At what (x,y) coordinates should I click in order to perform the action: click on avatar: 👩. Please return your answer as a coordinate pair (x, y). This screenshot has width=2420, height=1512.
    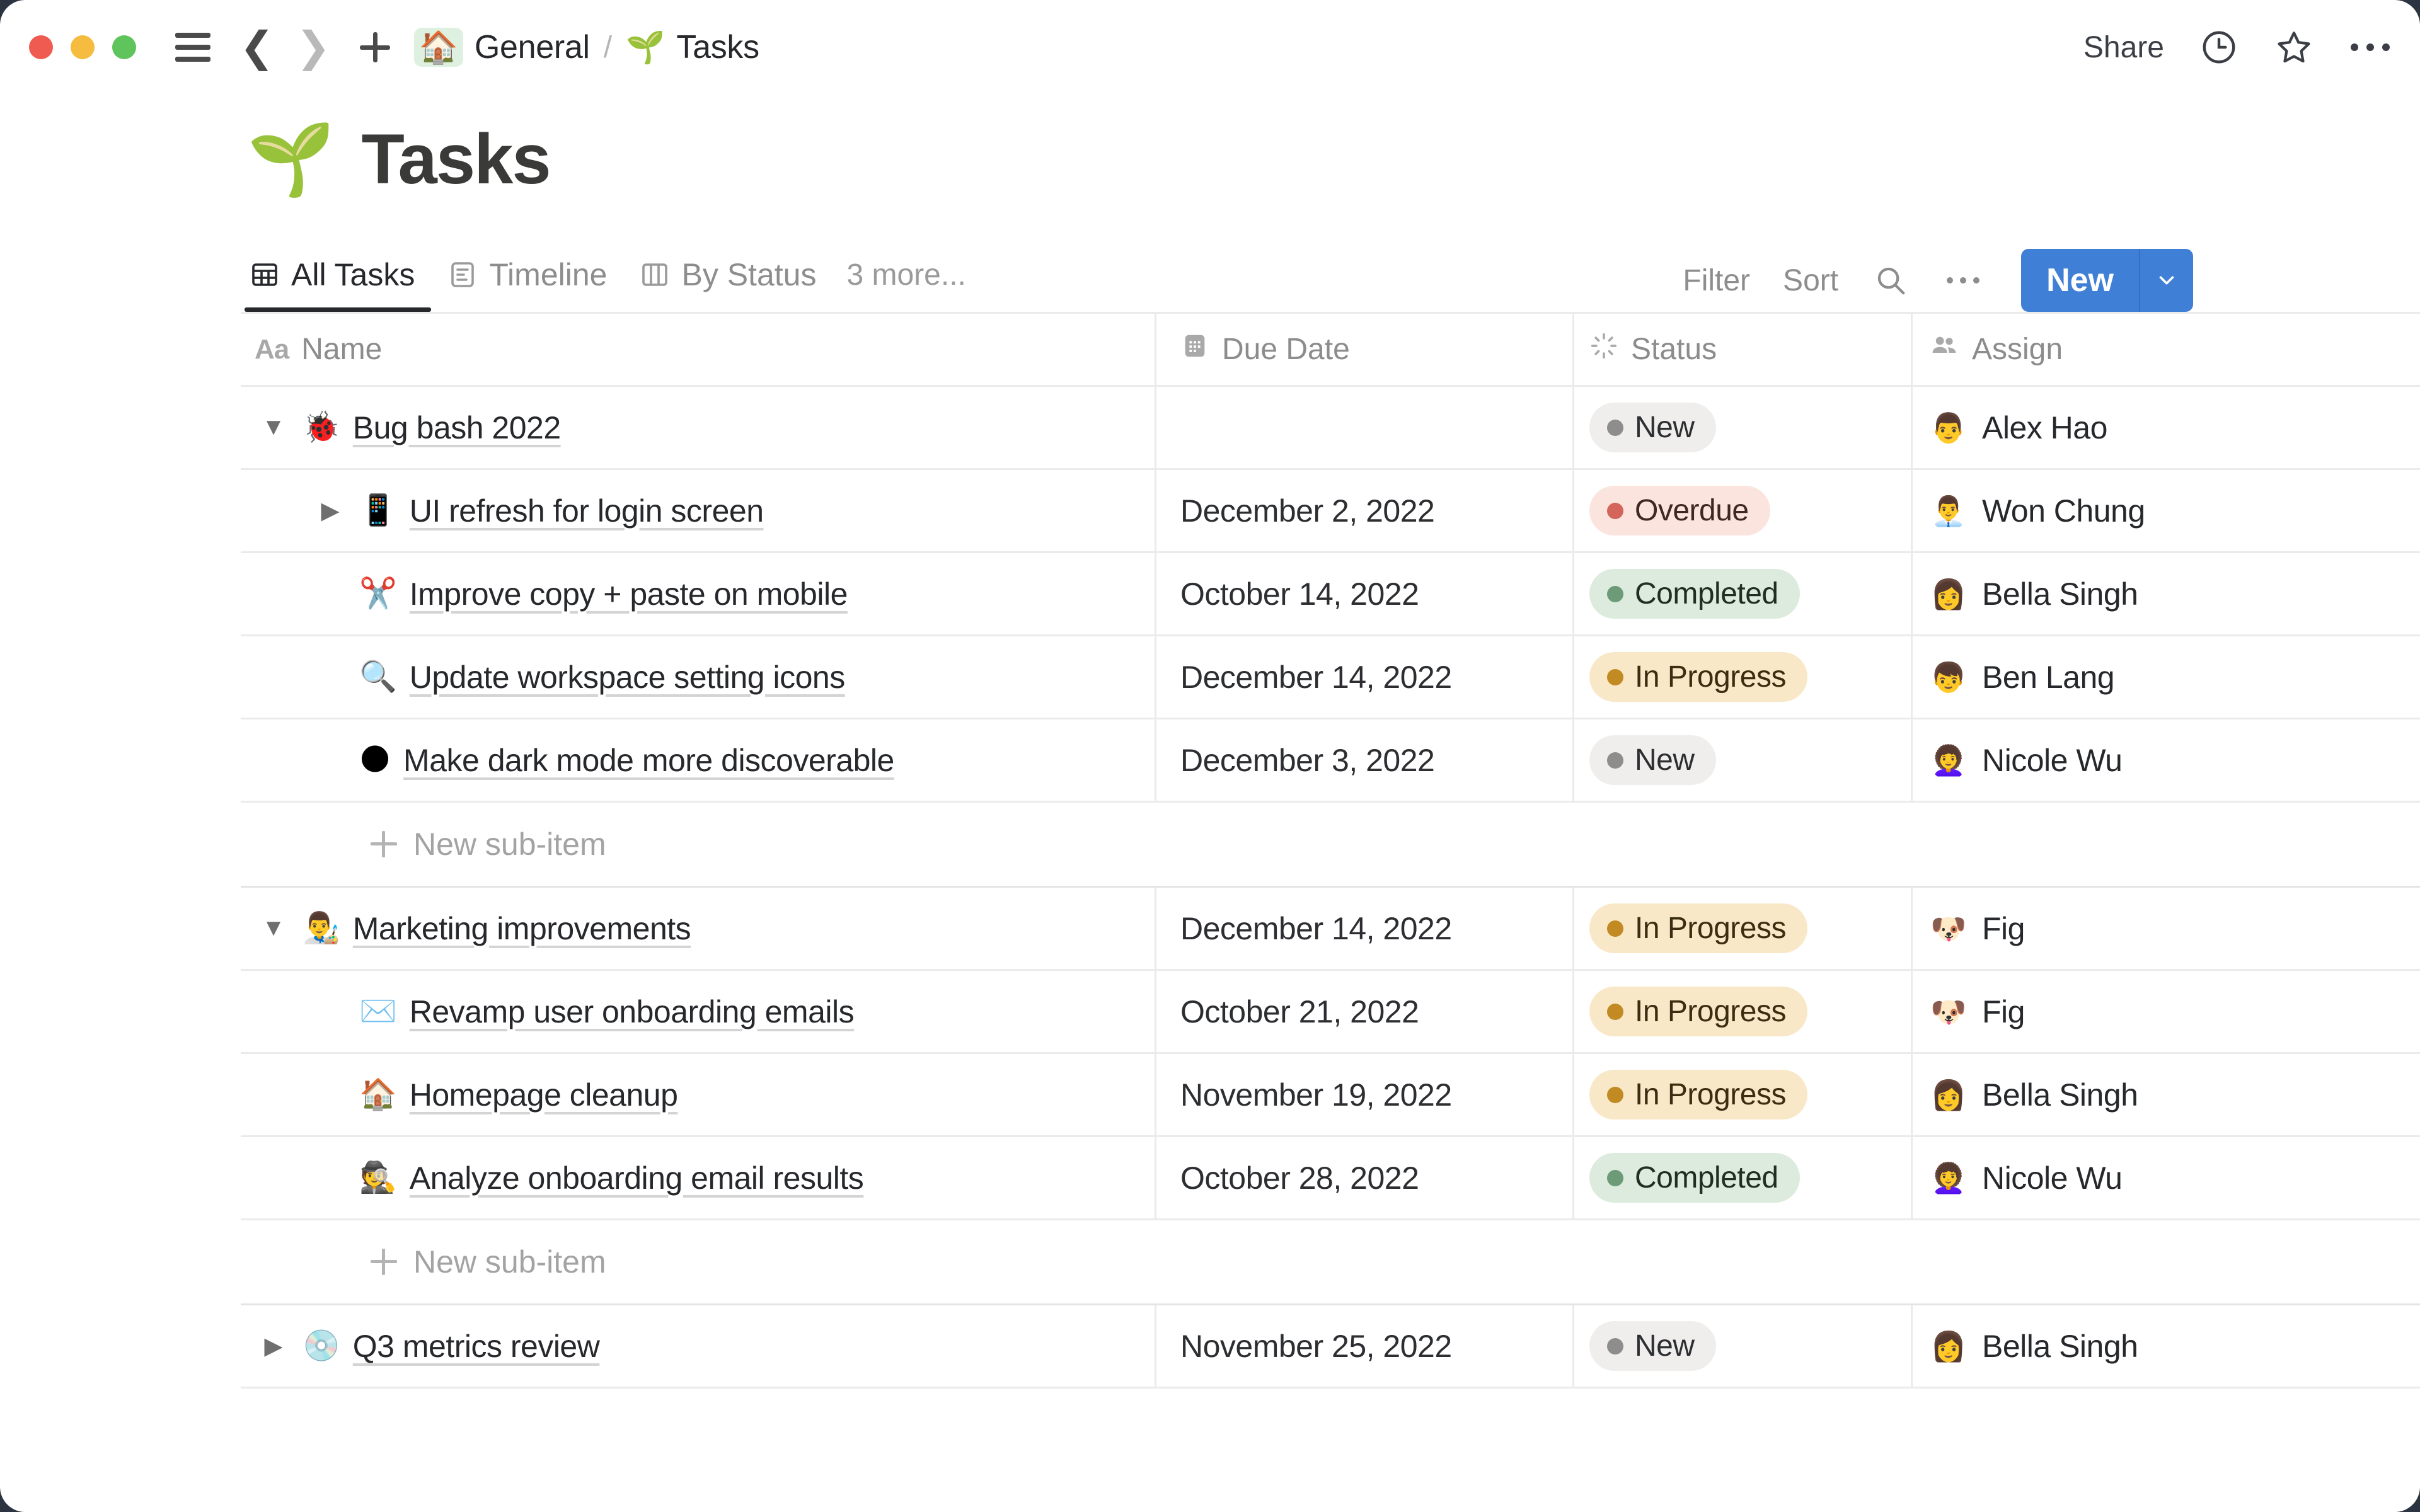
    Looking at the image, I should click on (1949, 1094).